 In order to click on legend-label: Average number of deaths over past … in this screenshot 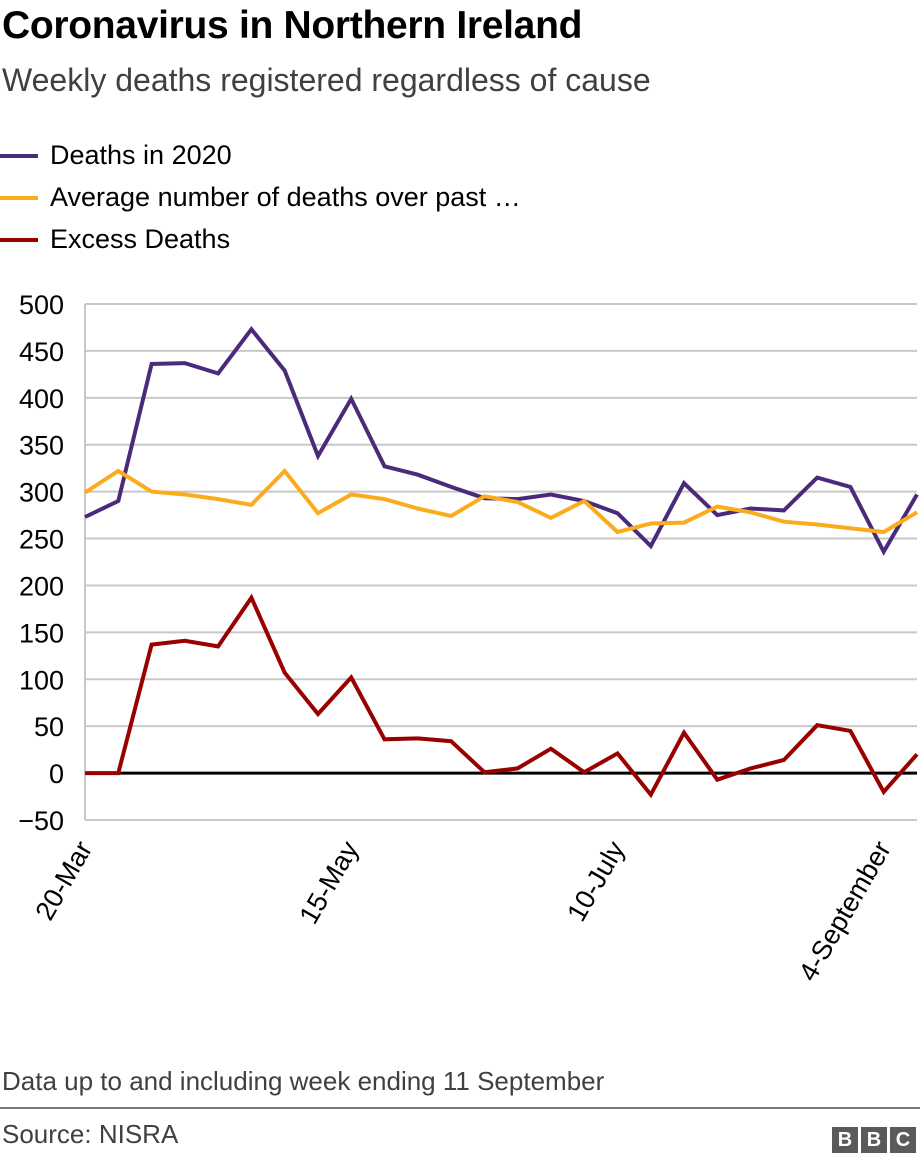, I will do `click(285, 197)`.